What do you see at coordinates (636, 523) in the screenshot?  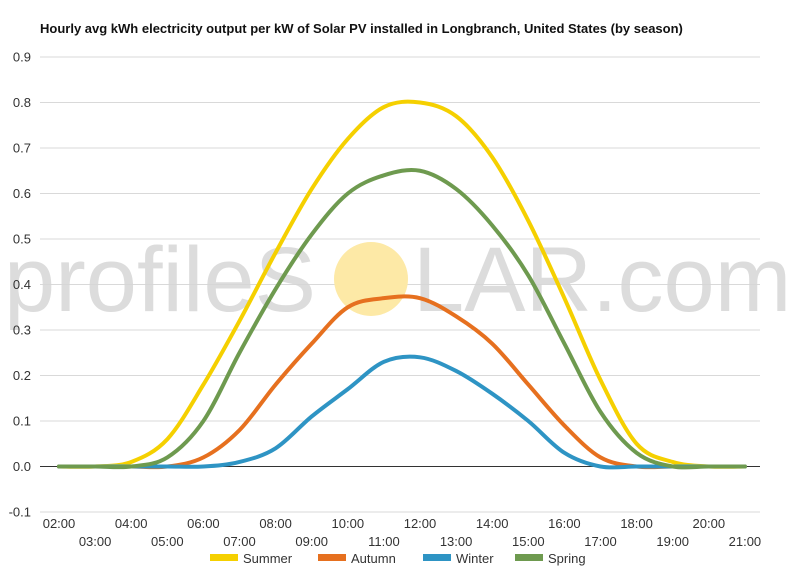 I see `x-tick-label: 18:00` at bounding box center [636, 523].